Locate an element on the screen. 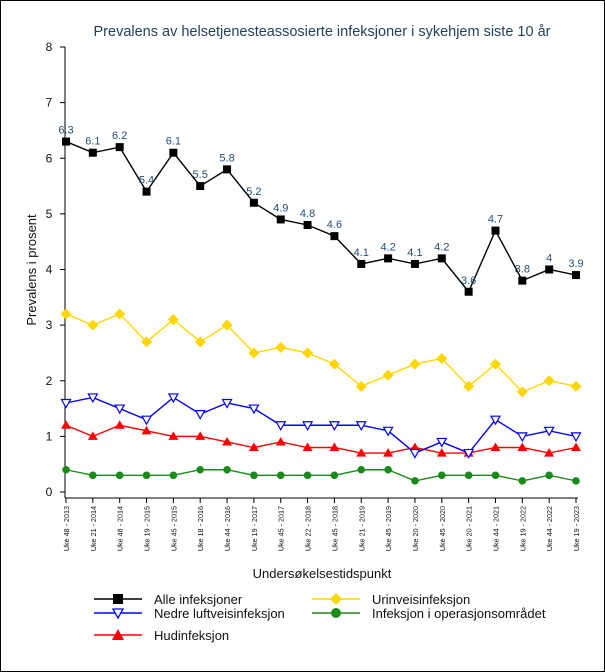  x-tick-label: Uke 45 - 2020 is located at coordinates (442, 528).